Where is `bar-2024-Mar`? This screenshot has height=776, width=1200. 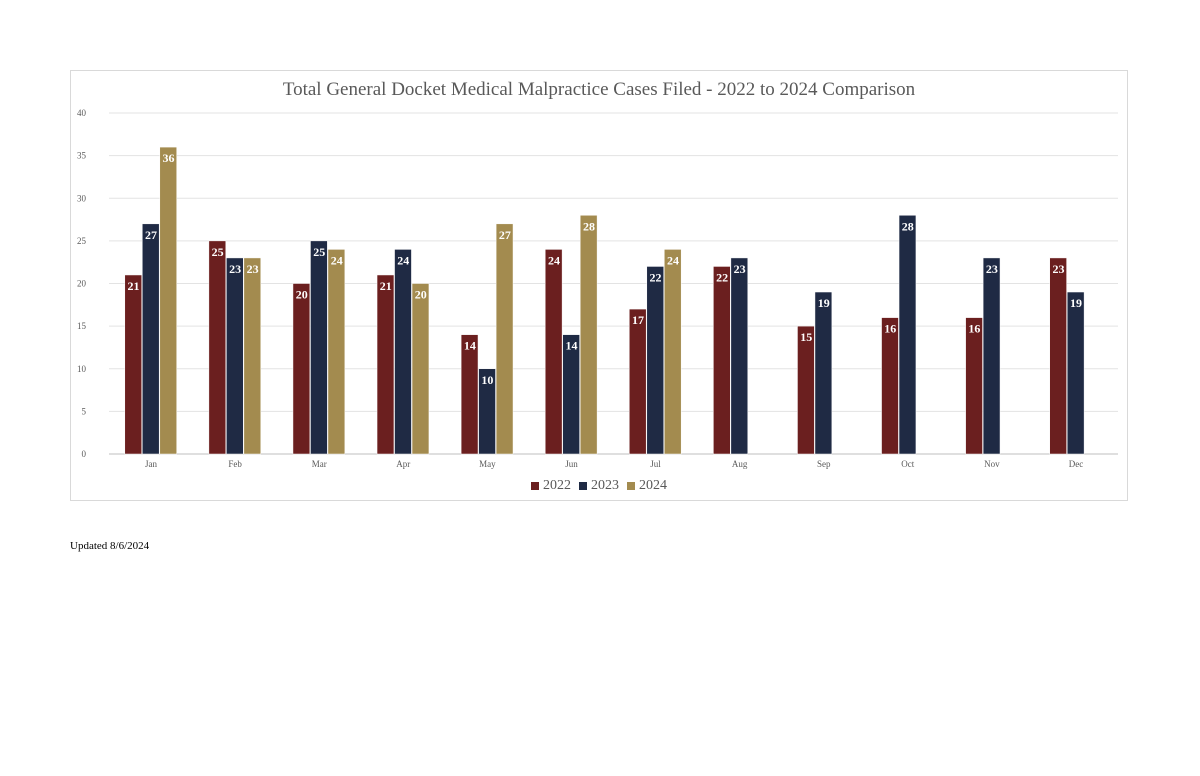
bar-2024-Mar is located at coordinates (336, 352).